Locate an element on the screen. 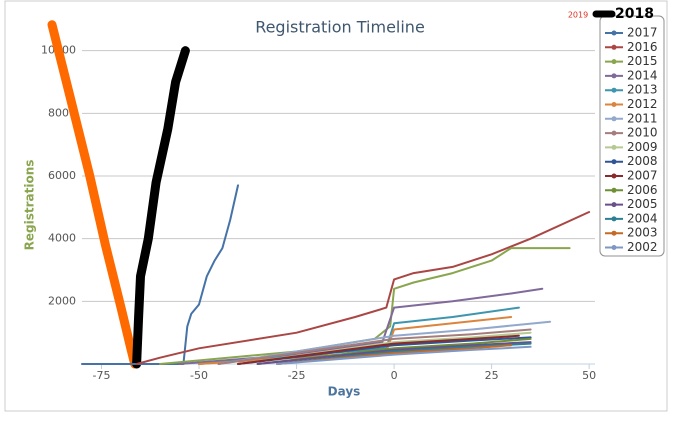 The width and height of the screenshot is (680, 425). legend-label: 2018 is located at coordinates (634, 14).